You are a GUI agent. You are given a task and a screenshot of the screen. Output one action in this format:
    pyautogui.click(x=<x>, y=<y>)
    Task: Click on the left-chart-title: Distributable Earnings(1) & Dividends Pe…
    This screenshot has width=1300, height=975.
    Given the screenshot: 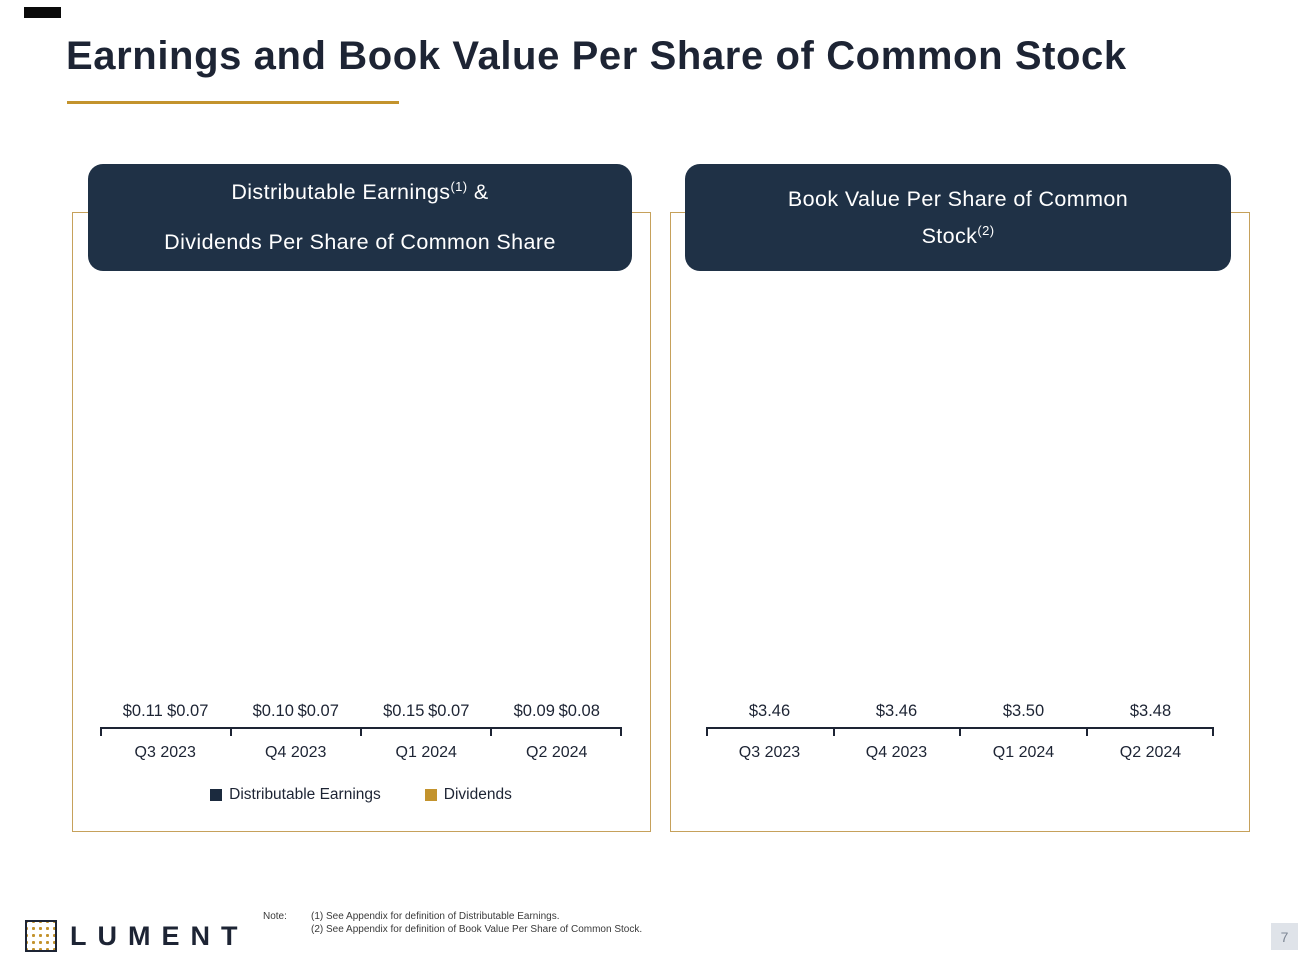 What is the action you would take?
    pyautogui.click(x=360, y=217)
    